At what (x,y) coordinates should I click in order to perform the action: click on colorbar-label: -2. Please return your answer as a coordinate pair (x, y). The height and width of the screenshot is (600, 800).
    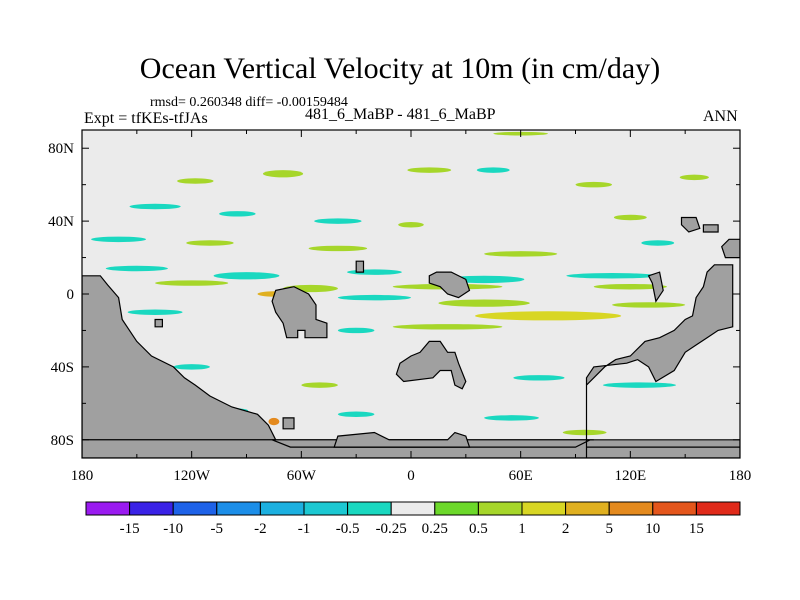
    Looking at the image, I should click on (260, 529).